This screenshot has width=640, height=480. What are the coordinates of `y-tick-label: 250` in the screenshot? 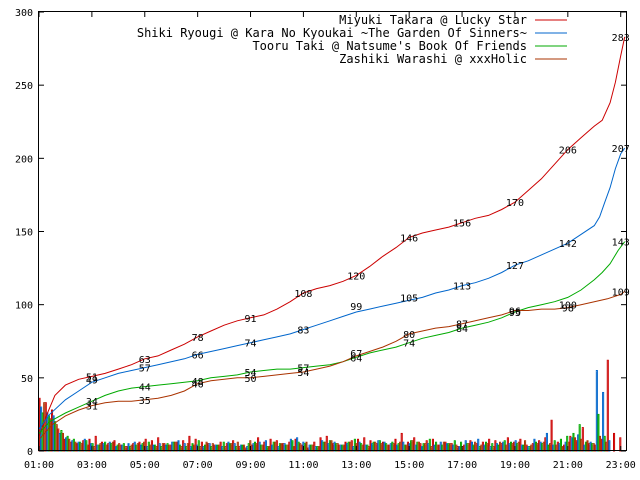 It's located at (24, 86).